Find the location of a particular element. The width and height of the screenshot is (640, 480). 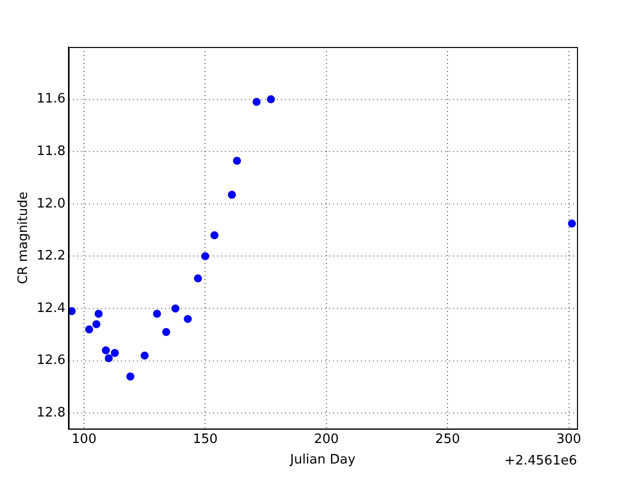

y-tick-label: 12.2 is located at coordinates (51, 256).